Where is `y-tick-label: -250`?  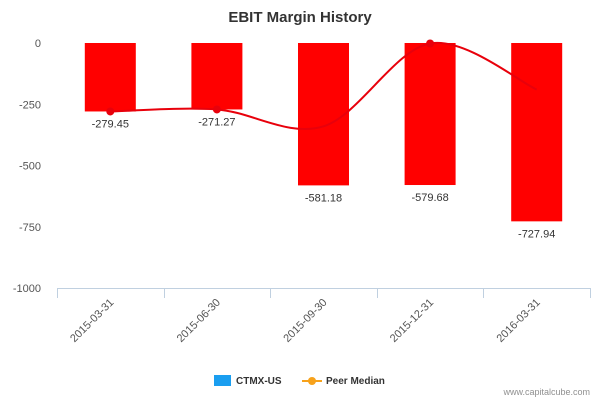
y-tick-label: -250 is located at coordinates (30, 105).